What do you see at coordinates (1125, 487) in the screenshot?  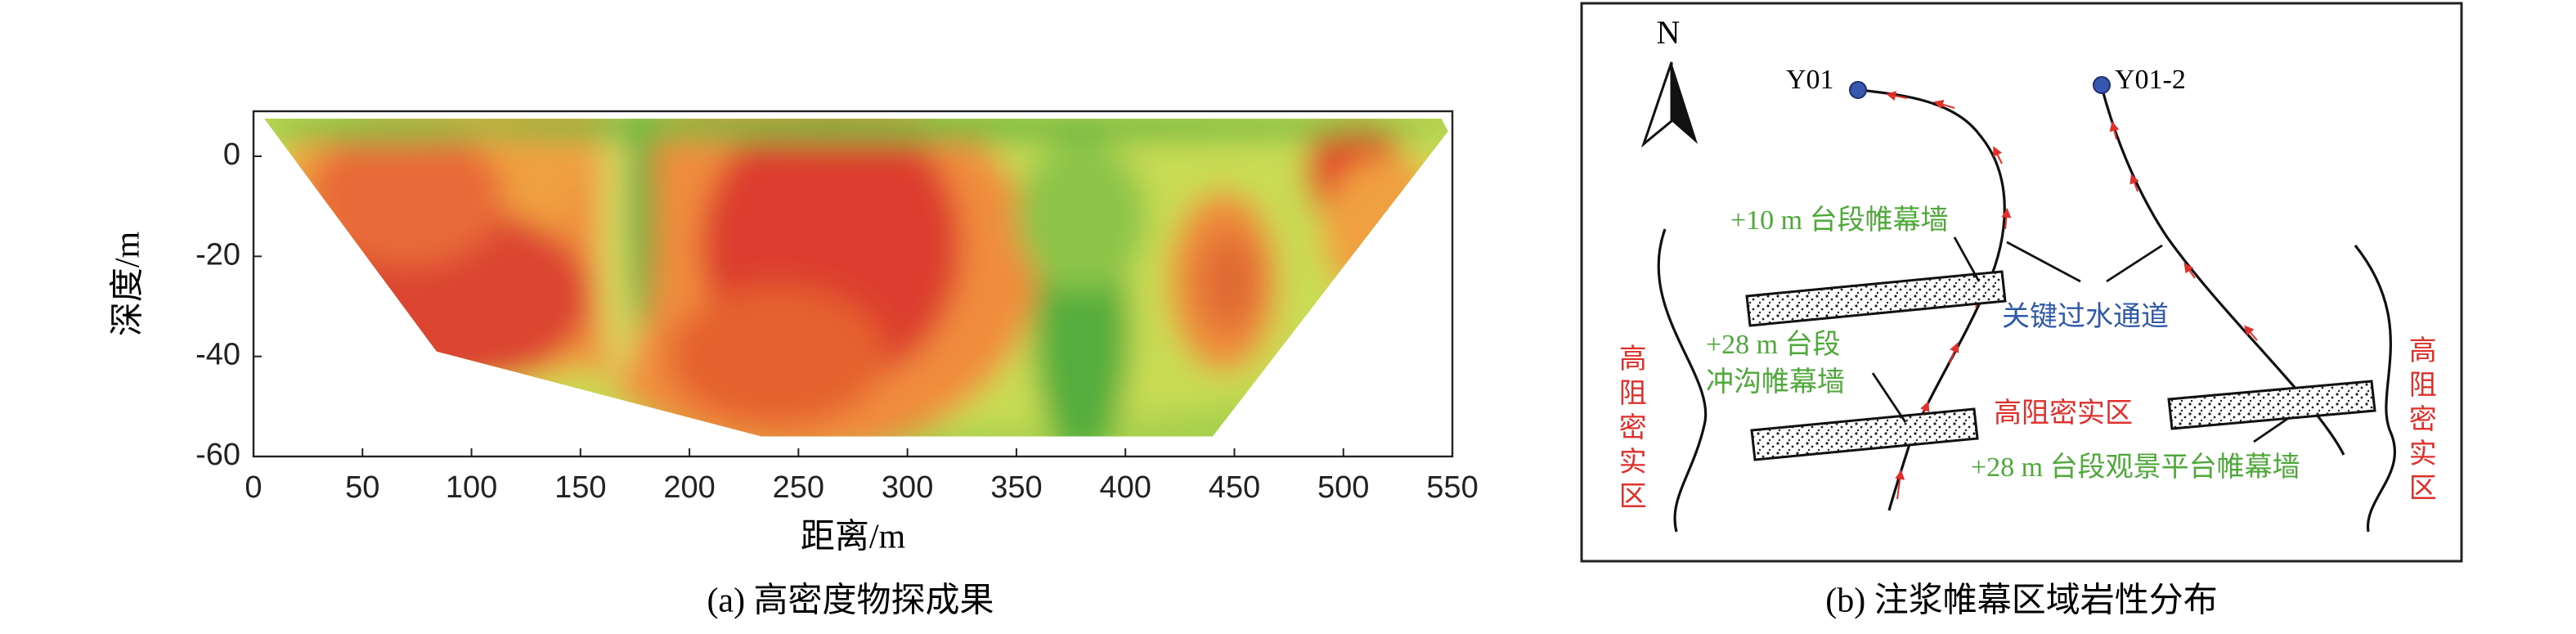 I see `x-tick-label: 400` at bounding box center [1125, 487].